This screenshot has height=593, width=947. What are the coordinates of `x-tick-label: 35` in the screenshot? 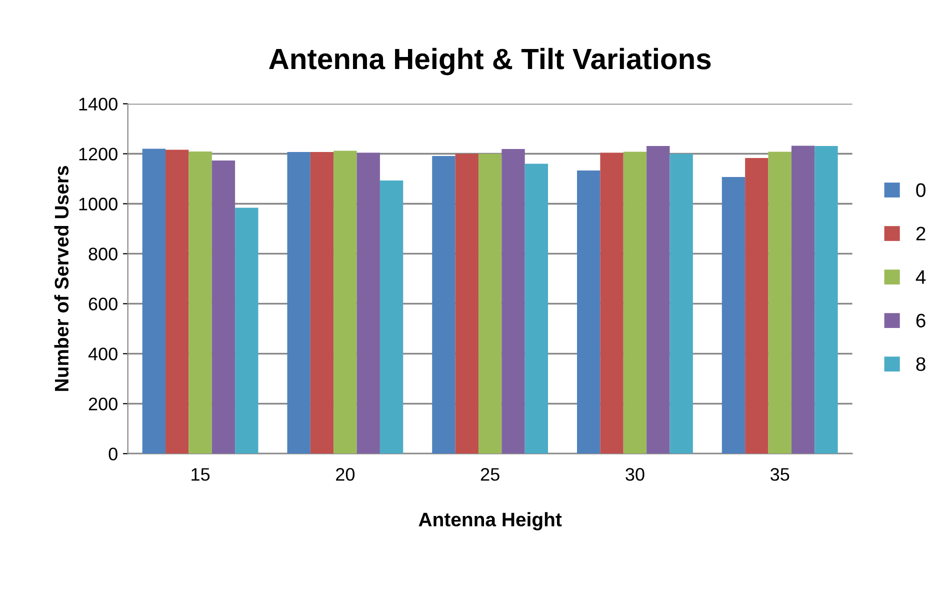 It's located at (780, 474).